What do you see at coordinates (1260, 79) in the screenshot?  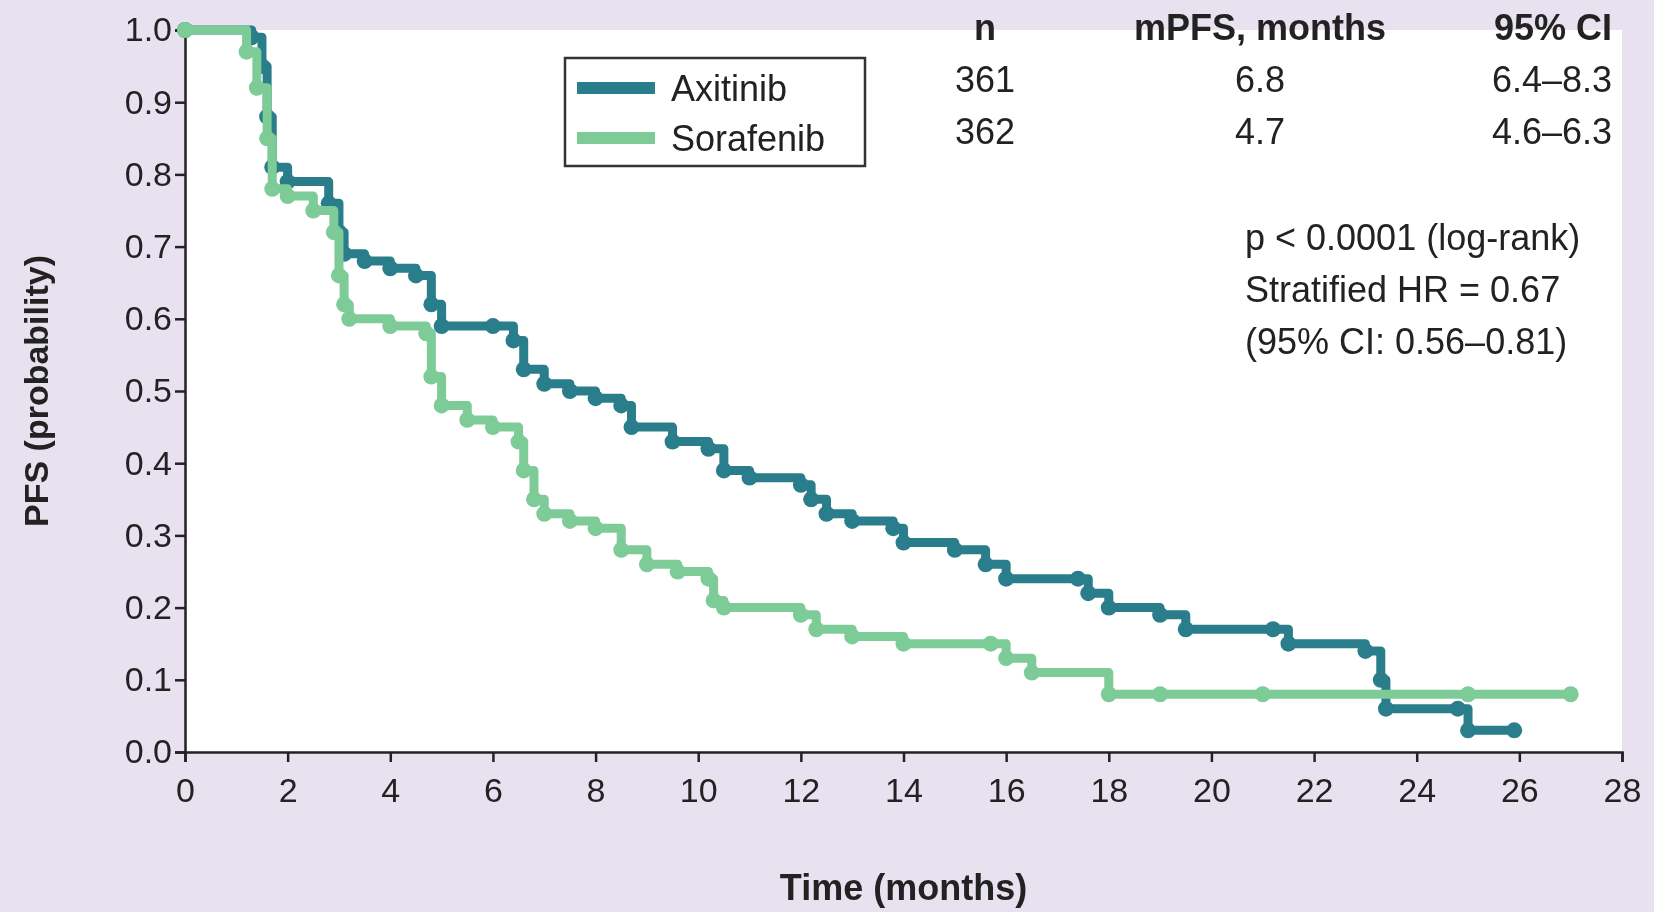 I see `annotation: 6.8` at bounding box center [1260, 79].